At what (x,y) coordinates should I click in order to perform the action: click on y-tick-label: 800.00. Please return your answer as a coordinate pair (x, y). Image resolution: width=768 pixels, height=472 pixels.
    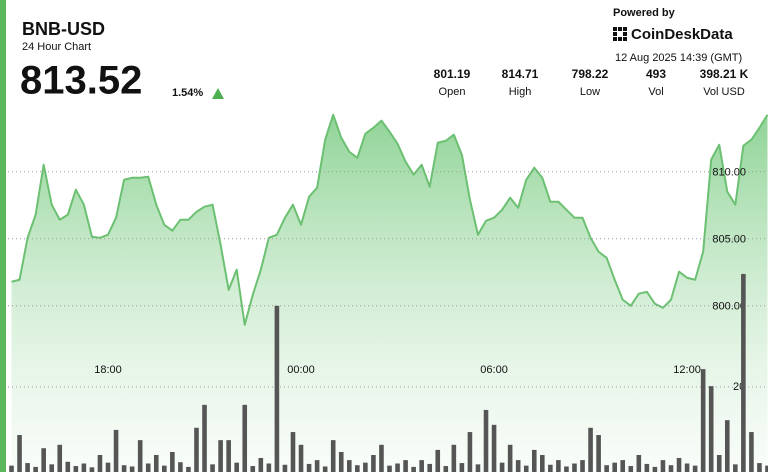
    Looking at the image, I should click on (729, 307).